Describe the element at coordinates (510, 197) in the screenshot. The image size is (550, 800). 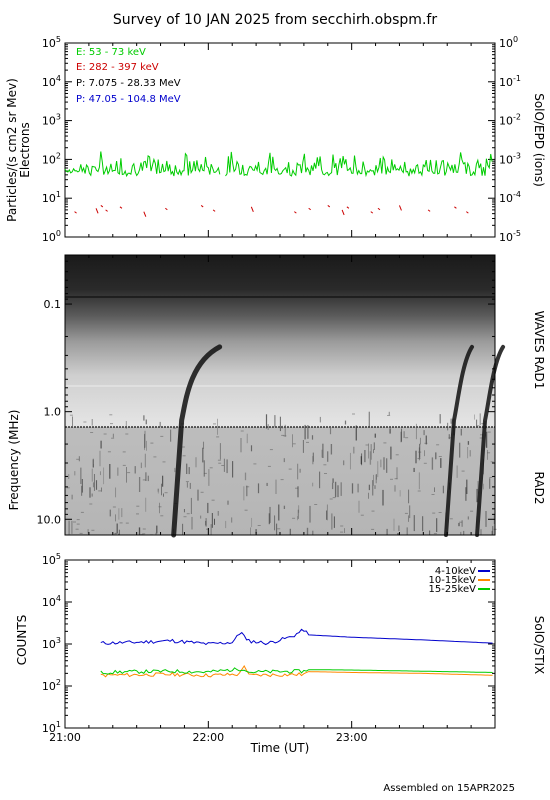
I see `epd-right-tick-label: 10⁻⁴` at that location.